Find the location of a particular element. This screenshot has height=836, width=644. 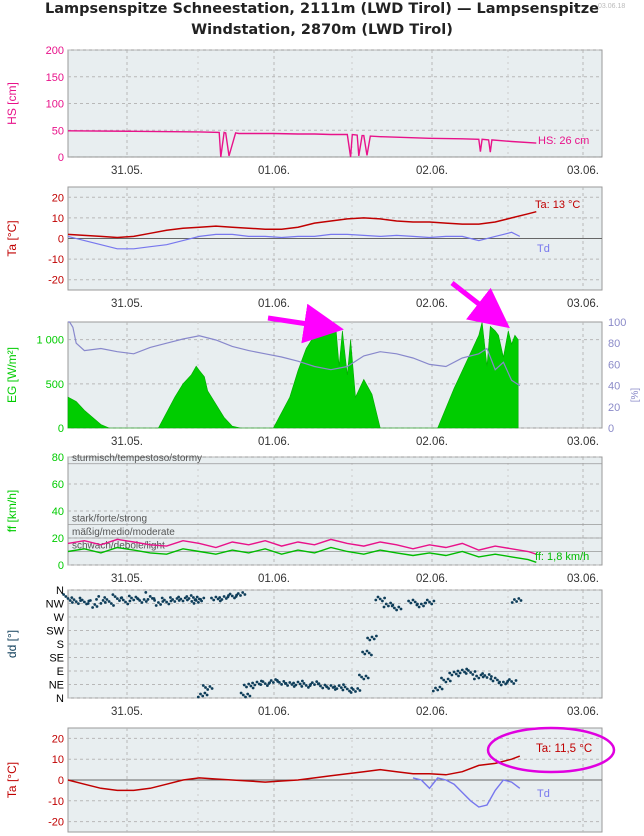

y-tick-label: SE is located at coordinates (56, 659).